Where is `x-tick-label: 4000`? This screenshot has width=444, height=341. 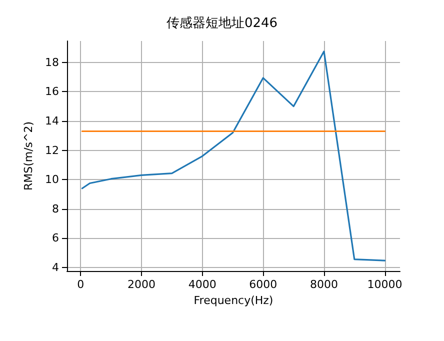
x-tick-label: 4000 is located at coordinates (202, 284).